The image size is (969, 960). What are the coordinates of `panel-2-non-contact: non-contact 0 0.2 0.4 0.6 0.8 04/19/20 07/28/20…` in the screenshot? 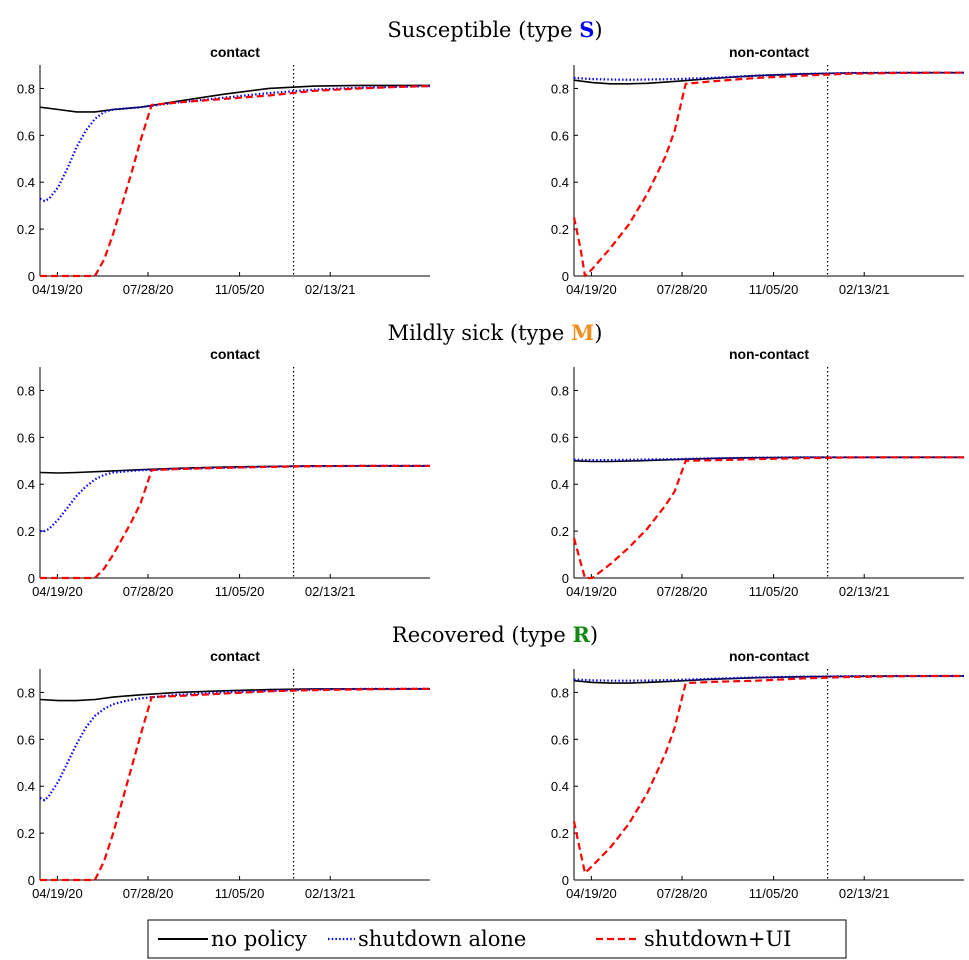 It's located at (757, 472).